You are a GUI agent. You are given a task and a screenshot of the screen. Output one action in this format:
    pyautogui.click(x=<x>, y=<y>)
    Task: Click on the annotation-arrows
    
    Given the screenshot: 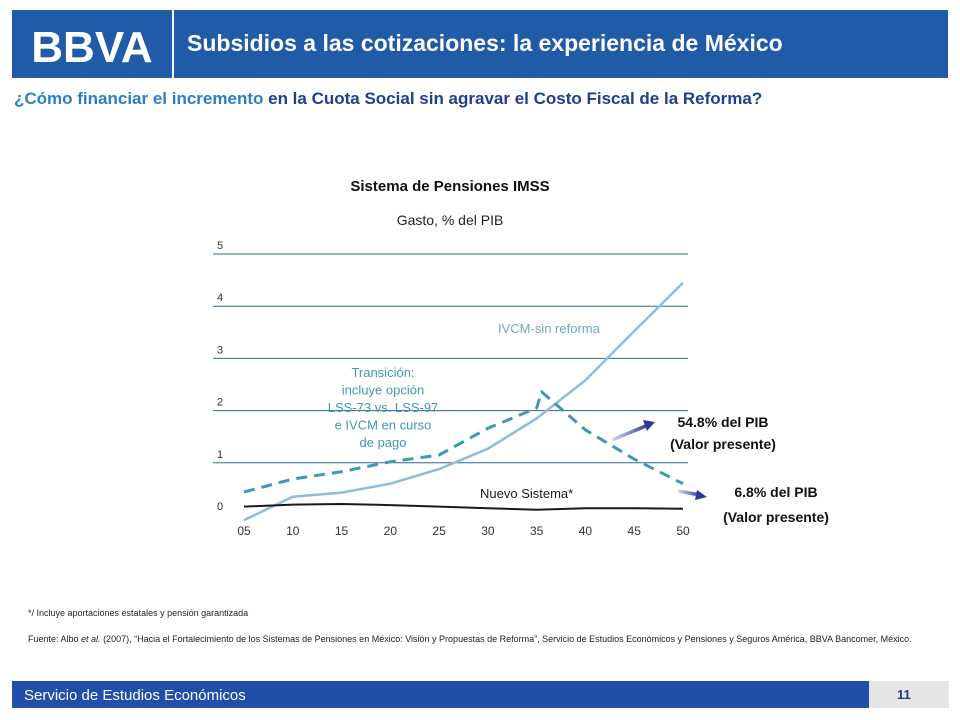 What is the action you would take?
    pyautogui.click(x=659, y=460)
    